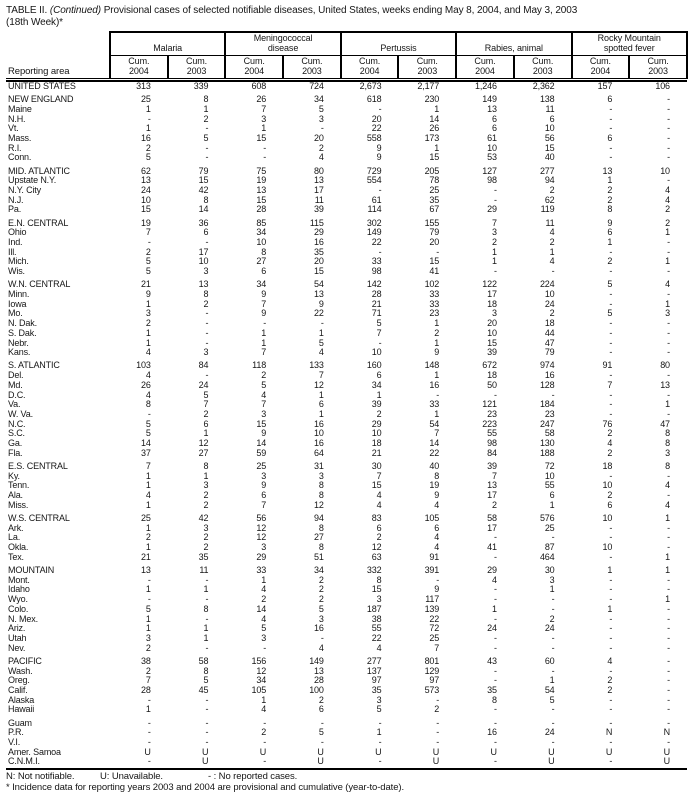 This screenshot has width=689, height=793. What do you see at coordinates (203, 222) in the screenshot?
I see `value-cell: 36` at bounding box center [203, 222].